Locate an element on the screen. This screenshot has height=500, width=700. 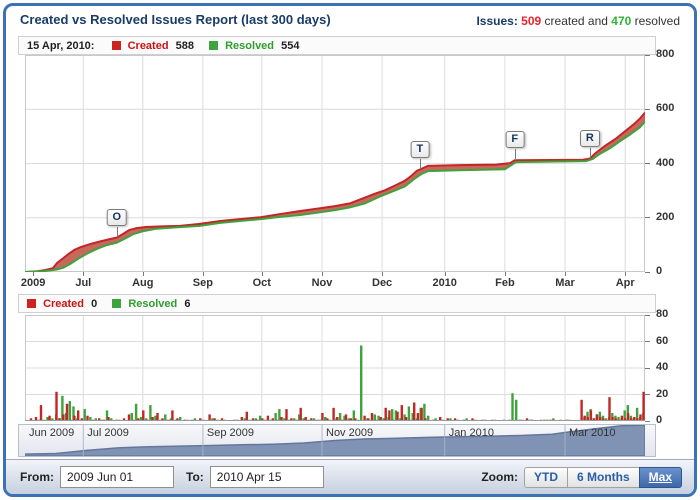
x-axis-label: Mar is located at coordinates (565, 283).